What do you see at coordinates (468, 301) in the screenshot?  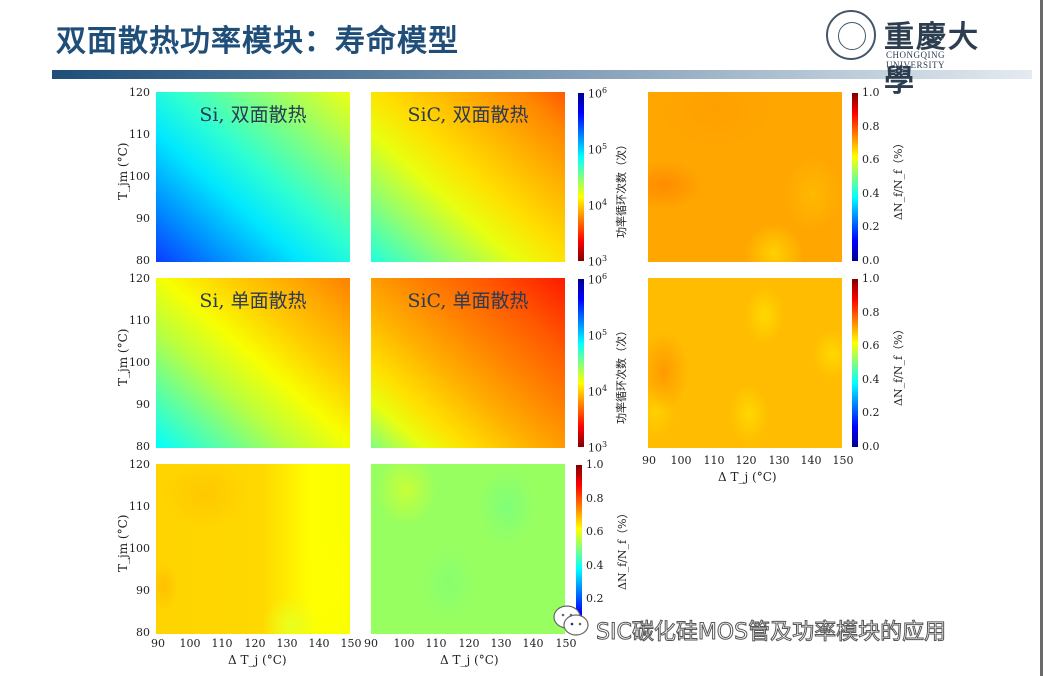 I see `panel-label: SiC, 单面散热` at bounding box center [468, 301].